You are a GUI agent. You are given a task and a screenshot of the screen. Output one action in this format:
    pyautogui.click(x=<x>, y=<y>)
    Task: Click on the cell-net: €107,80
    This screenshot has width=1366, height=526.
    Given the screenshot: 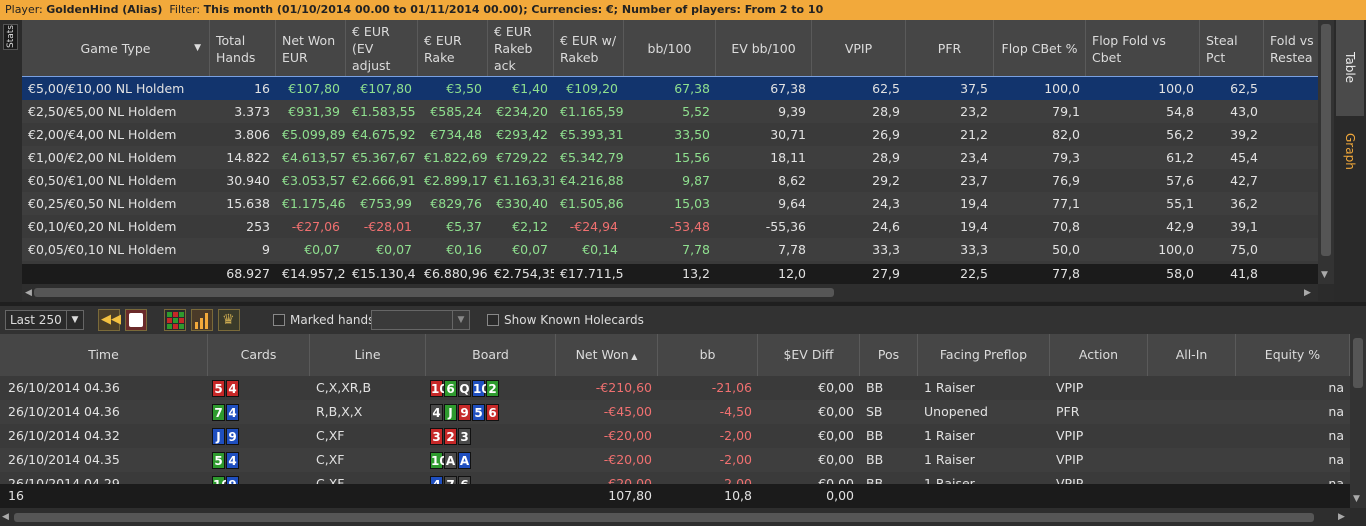 What is the action you would take?
    pyautogui.click(x=314, y=88)
    